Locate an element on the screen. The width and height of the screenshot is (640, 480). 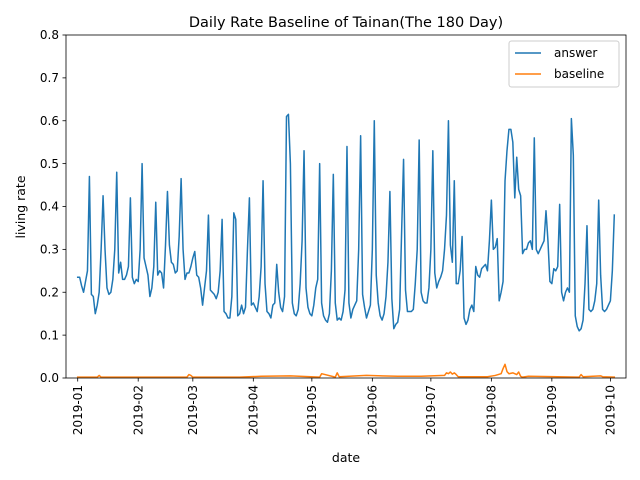
legend-label-baseline: baseline is located at coordinates (579, 74).